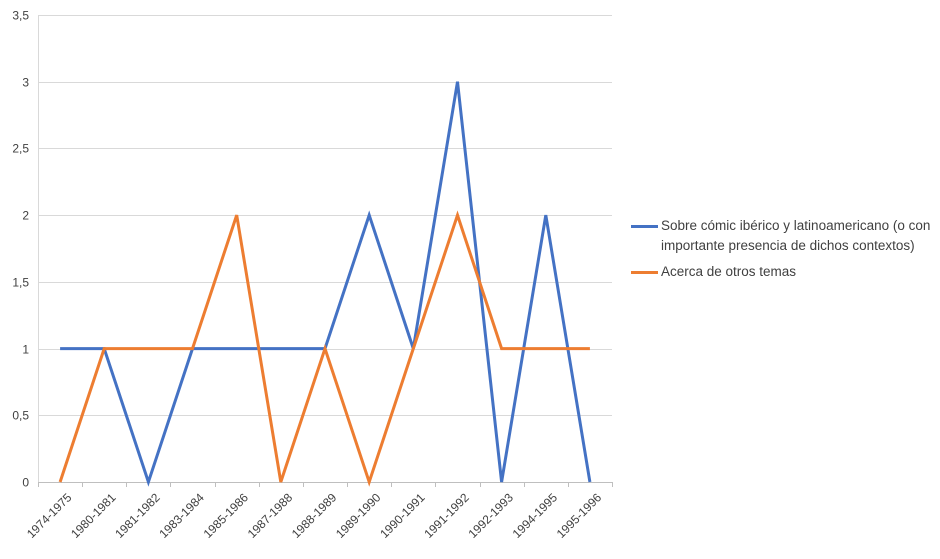 Image resolution: width=940 pixels, height=559 pixels. What do you see at coordinates (314, 515) in the screenshot?
I see `x-tick-label: 1988-1989` at bounding box center [314, 515].